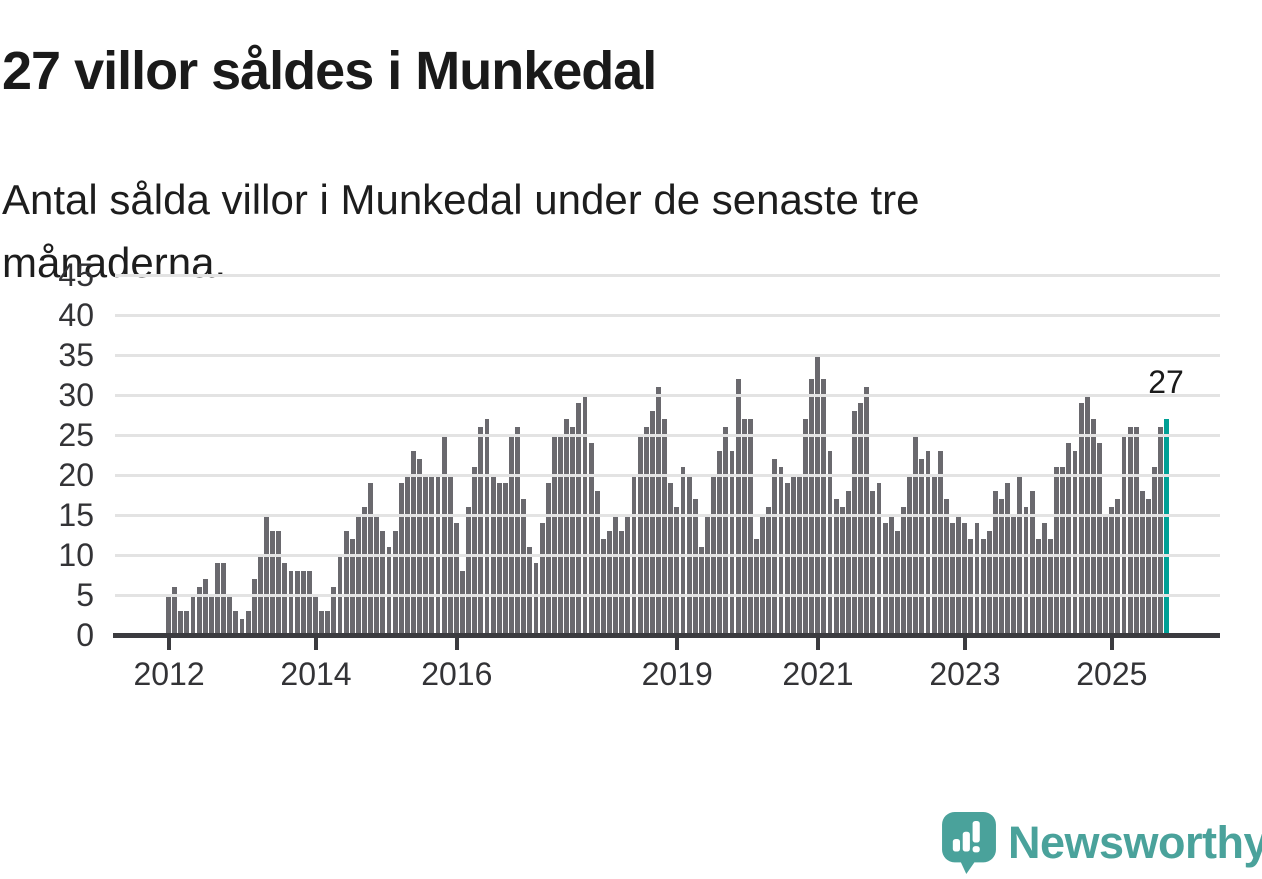 Image resolution: width=1262 pixels, height=879 pixels. I want to click on y-axis-label-25: 25, so click(76, 435).